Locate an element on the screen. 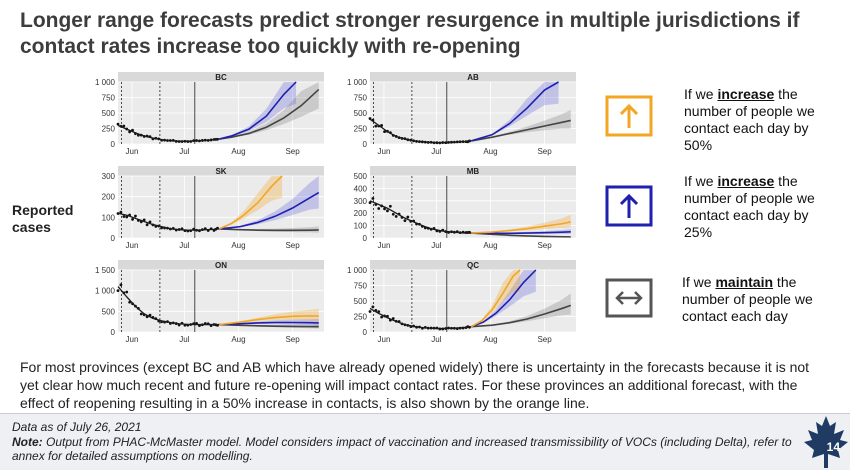  y-tick-label: 250 is located at coordinates (361, 317).